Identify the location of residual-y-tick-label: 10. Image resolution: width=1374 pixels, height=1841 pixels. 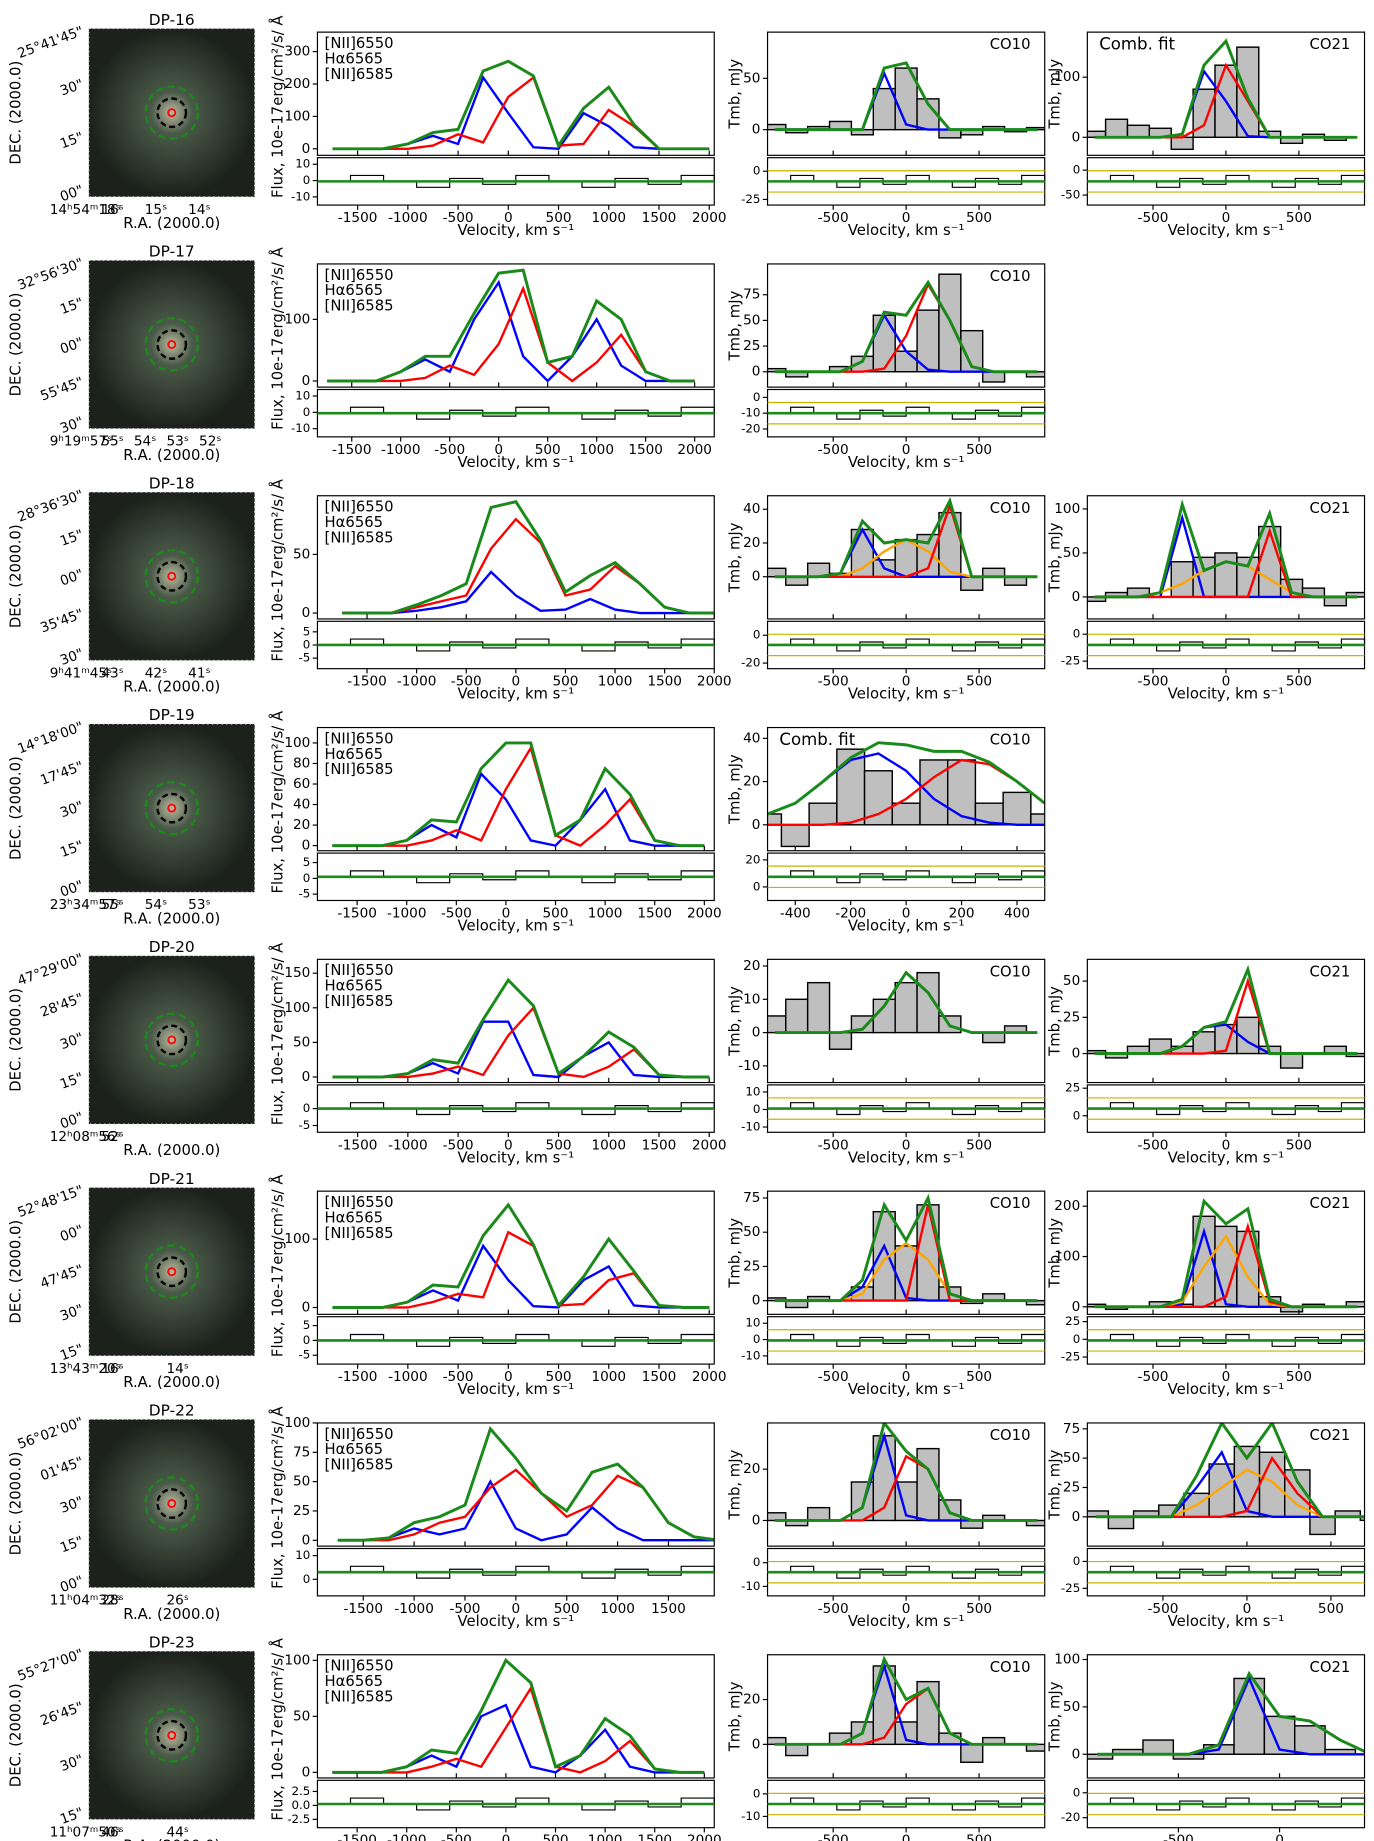
(302, 396).